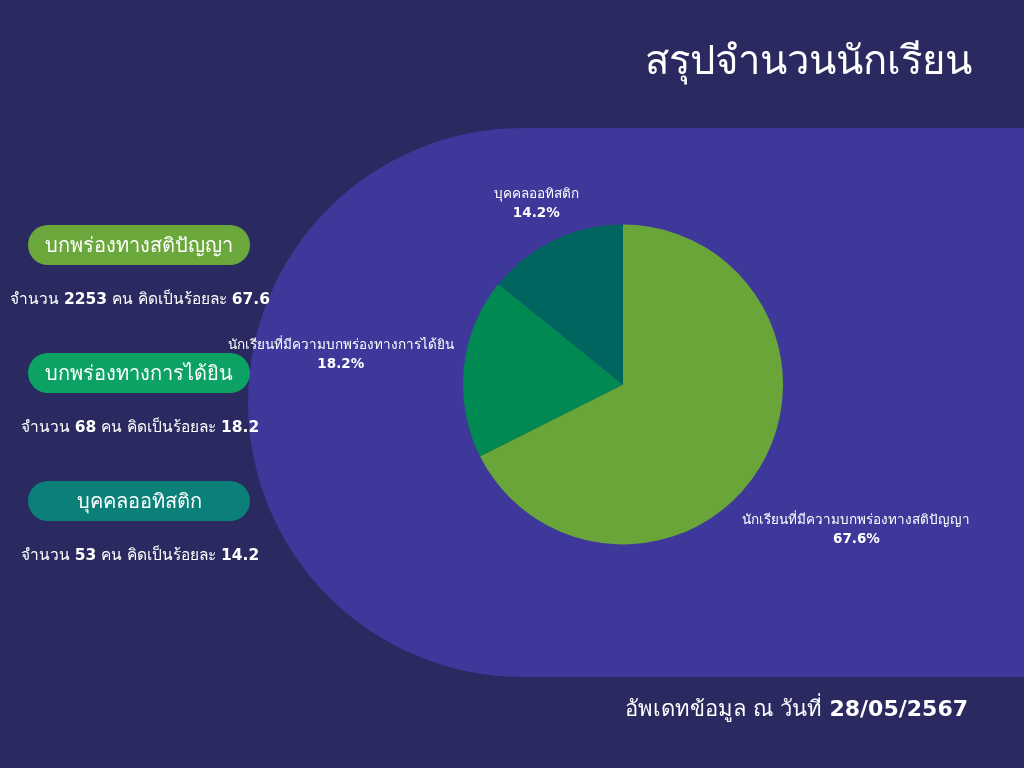 Image resolution: width=1024 pixels, height=768 pixels. I want to click on text: จำนวน 2253 คน คิดเป็นร้อยละ 67.6, so click(140, 299).